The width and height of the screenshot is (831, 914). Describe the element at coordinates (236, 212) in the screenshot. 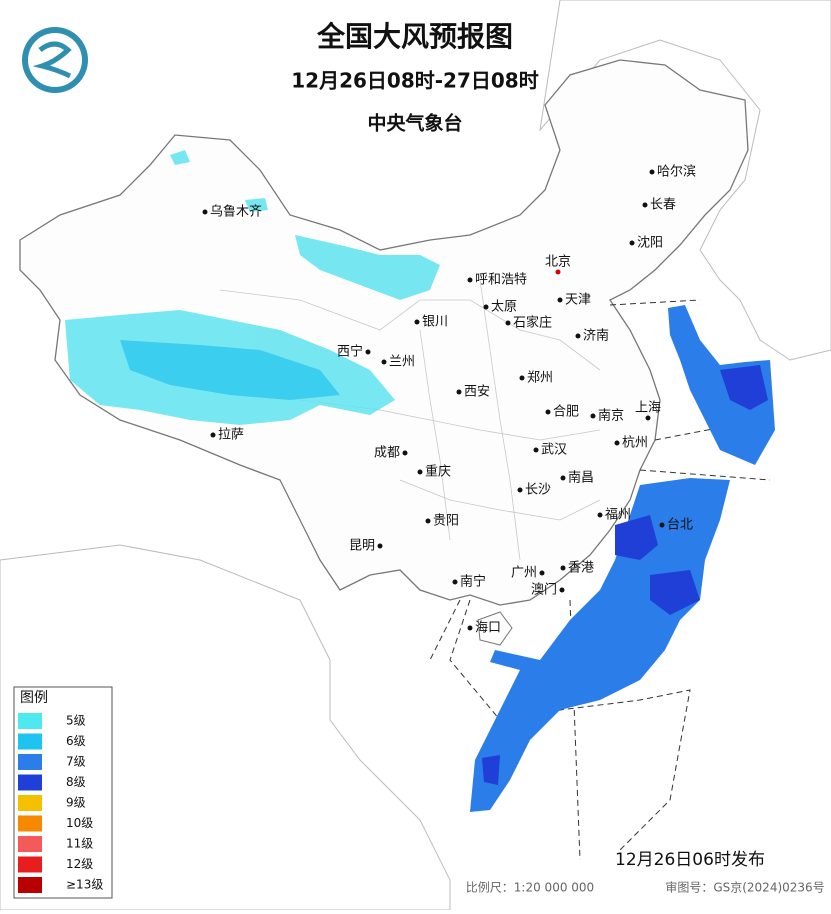

I see `city-label: 乌鲁木齐` at that location.